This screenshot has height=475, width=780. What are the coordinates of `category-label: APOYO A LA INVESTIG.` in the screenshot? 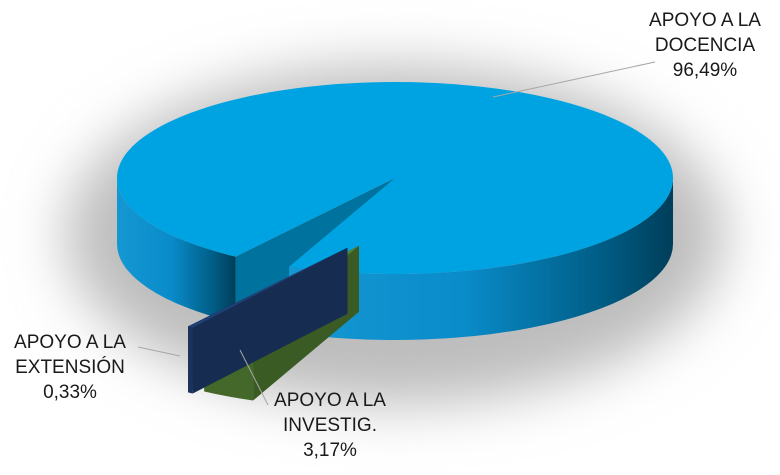 It's located at (330, 413).